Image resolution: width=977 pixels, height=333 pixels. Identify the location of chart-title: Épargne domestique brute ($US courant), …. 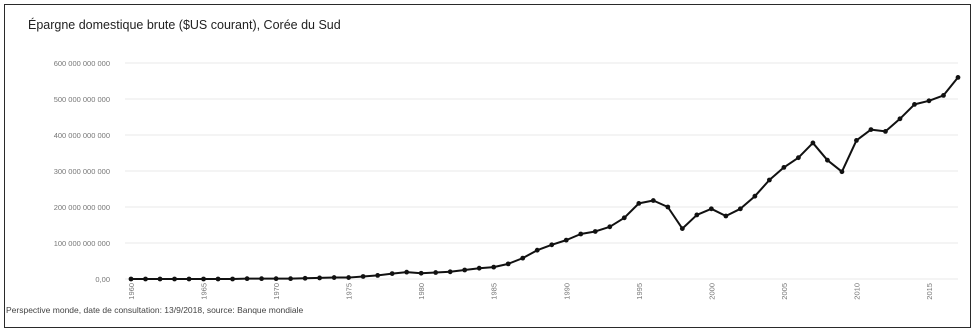
(184, 25).